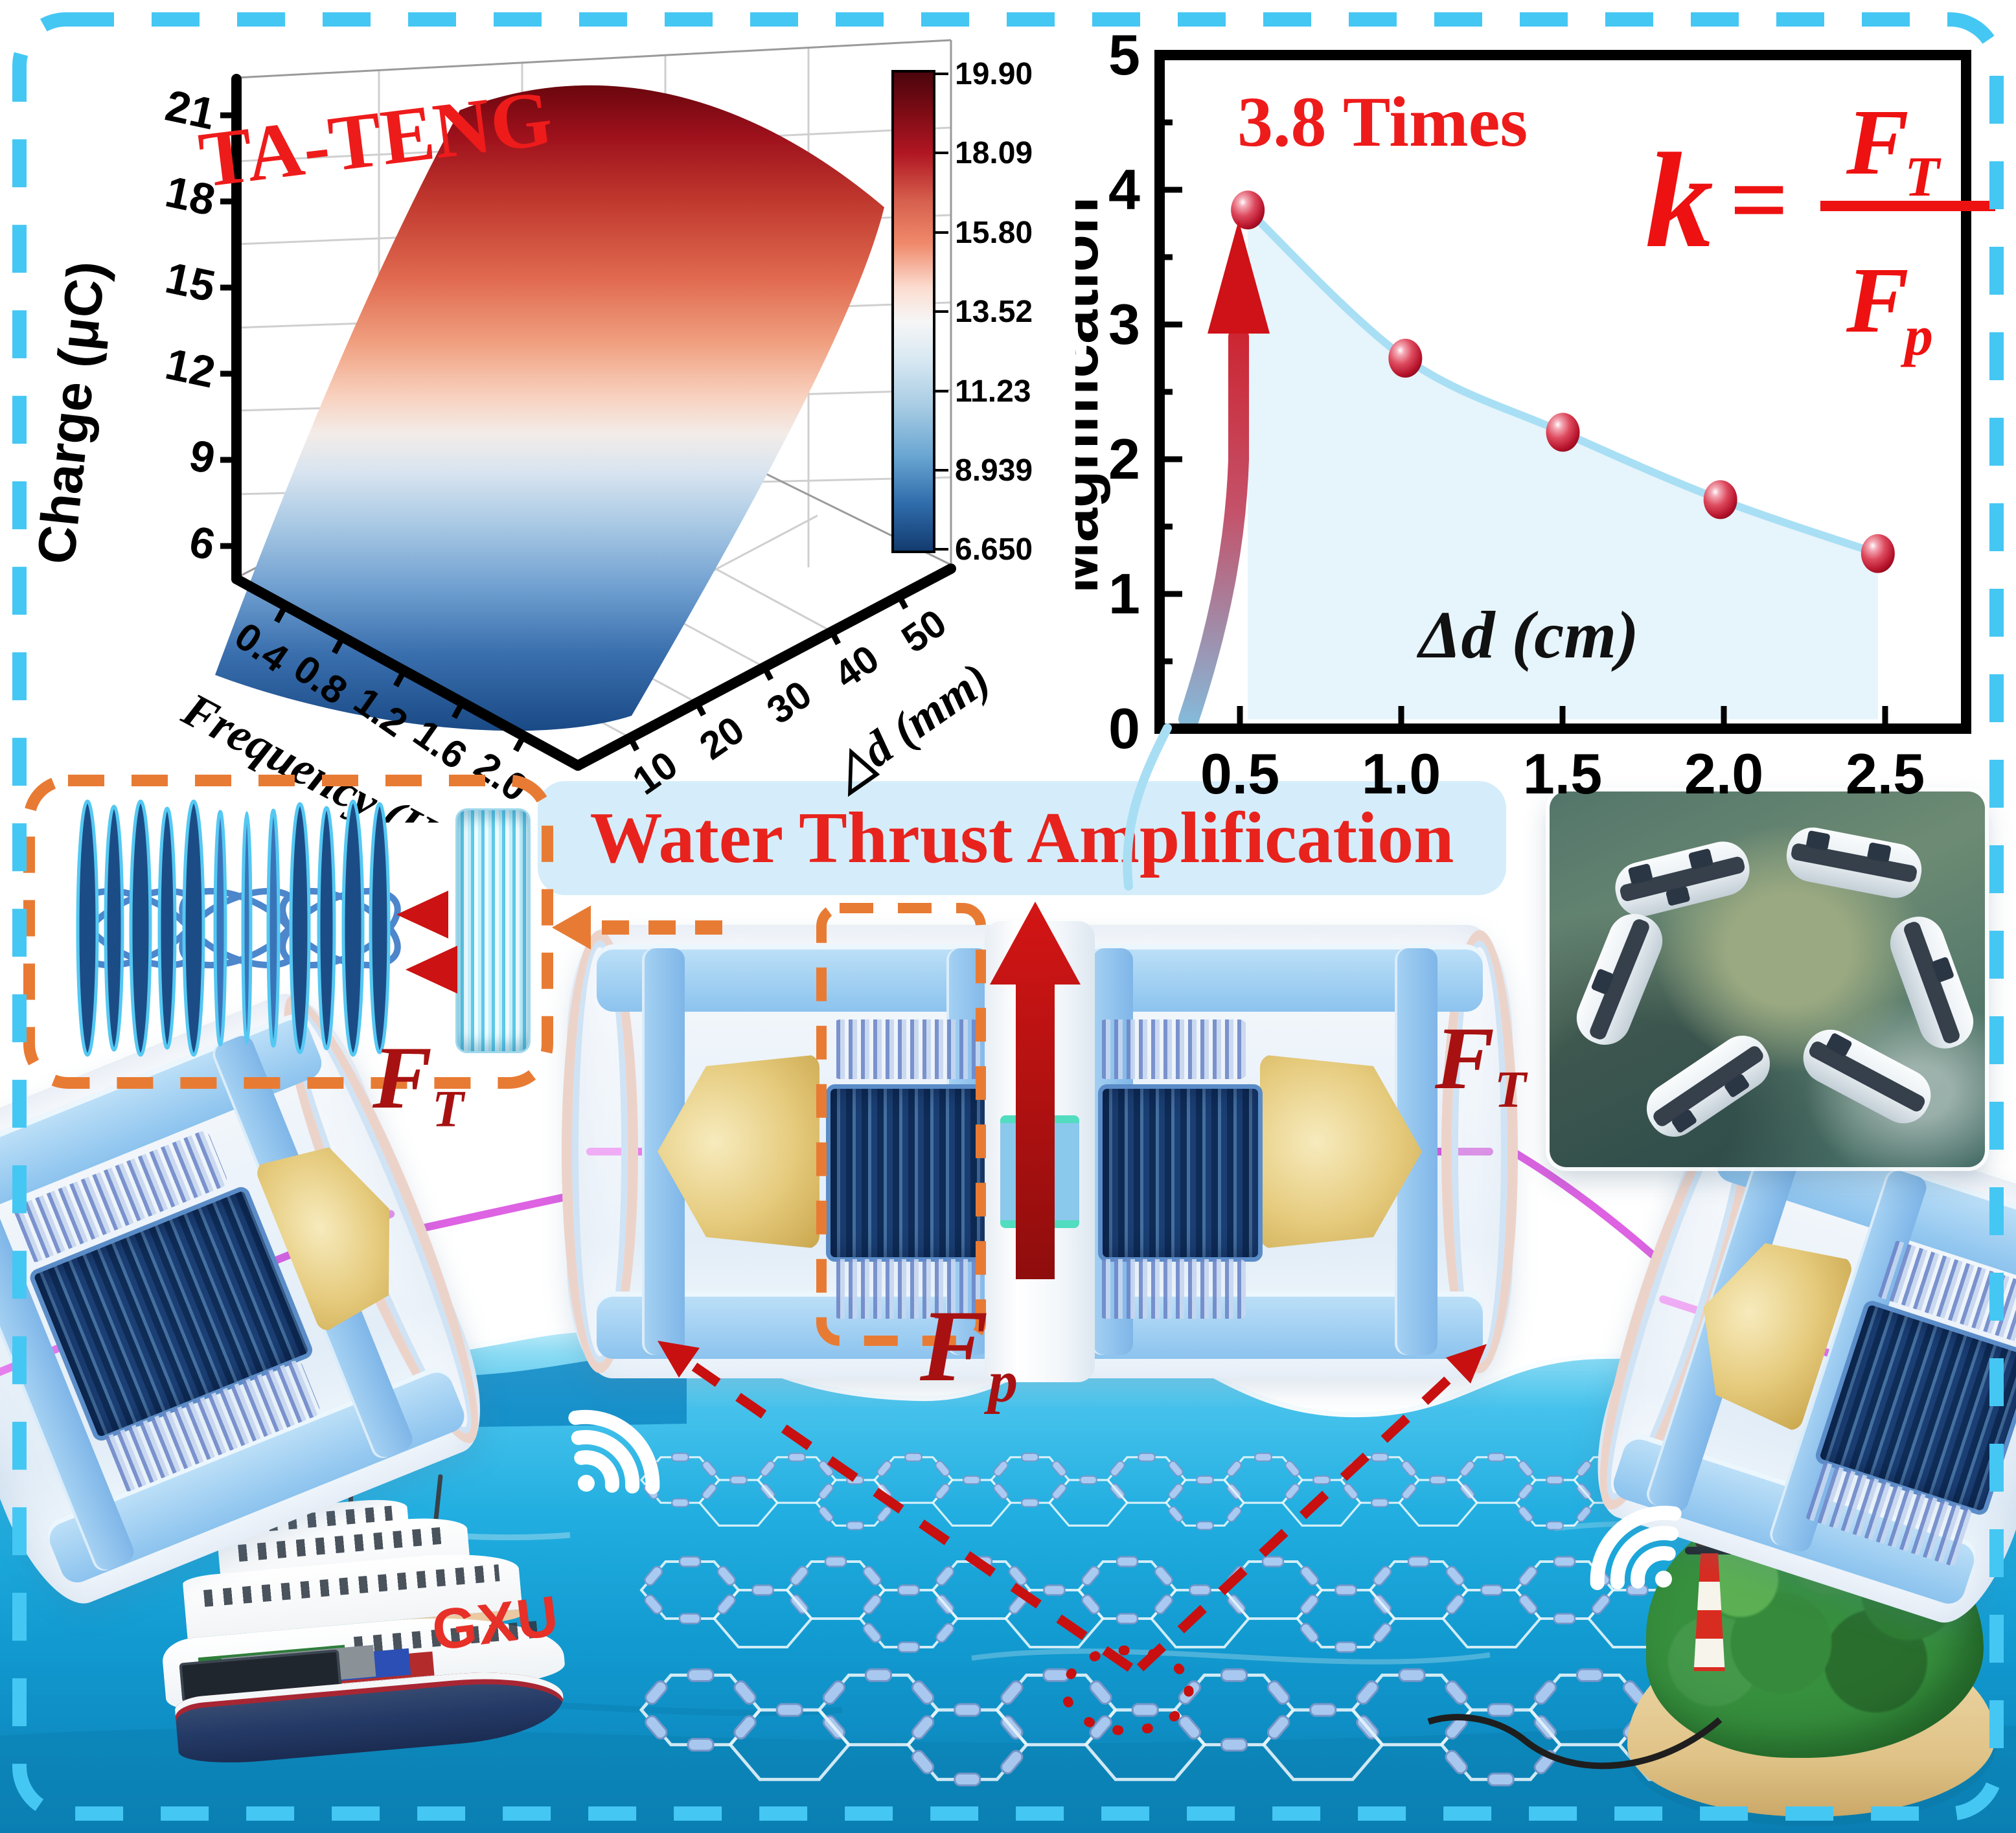 This screenshot has height=1833, width=2016. What do you see at coordinates (1510, 1090) in the screenshot?
I see `force-sub: T` at bounding box center [1510, 1090].